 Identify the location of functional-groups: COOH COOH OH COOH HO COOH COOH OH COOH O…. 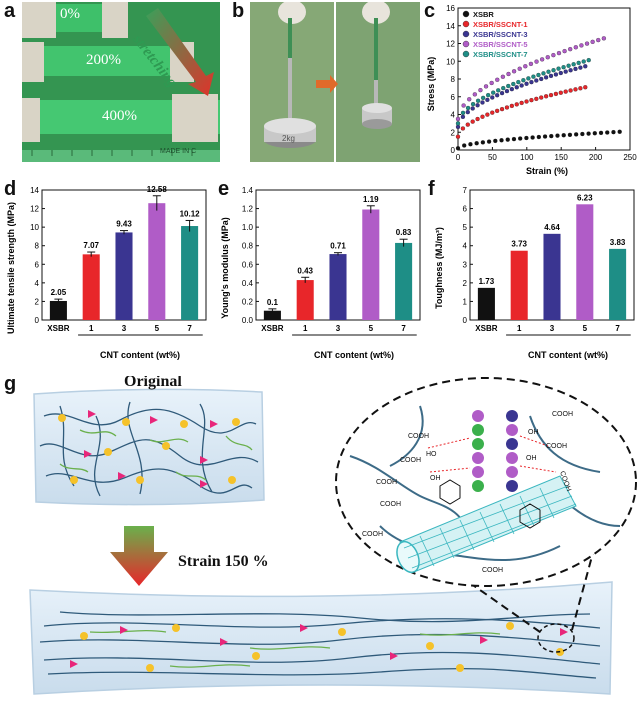
(467, 492).